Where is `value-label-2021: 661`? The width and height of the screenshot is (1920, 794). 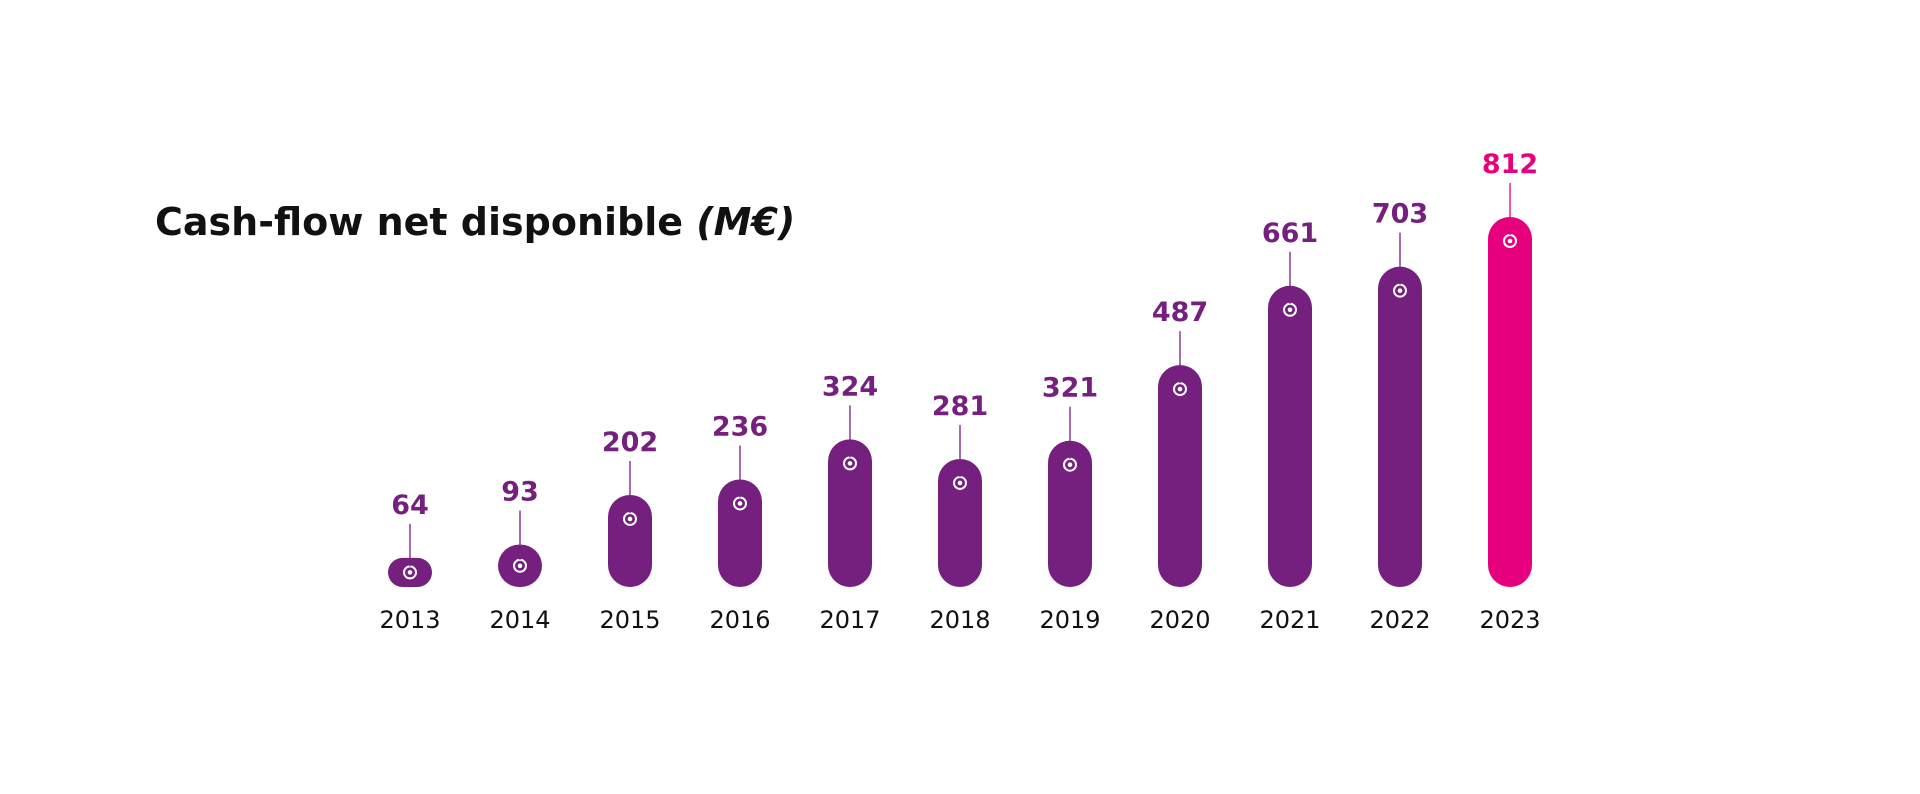 value-label-2021: 661 is located at coordinates (1290, 233).